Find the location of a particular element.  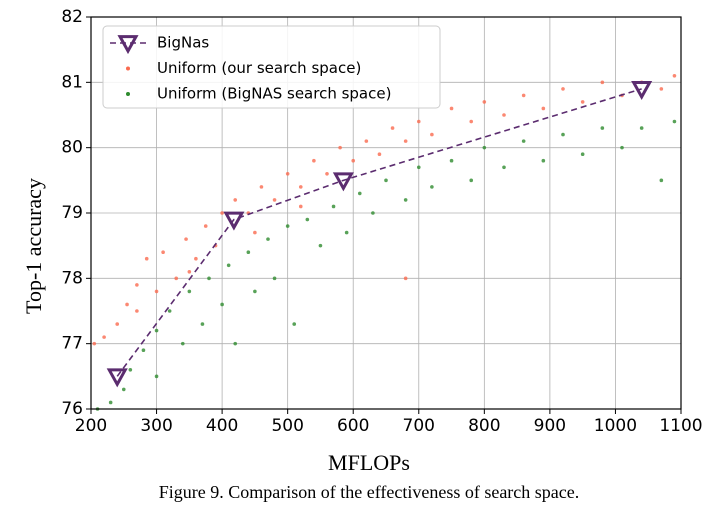

x-tick-label: 500 is located at coordinates (287, 426).